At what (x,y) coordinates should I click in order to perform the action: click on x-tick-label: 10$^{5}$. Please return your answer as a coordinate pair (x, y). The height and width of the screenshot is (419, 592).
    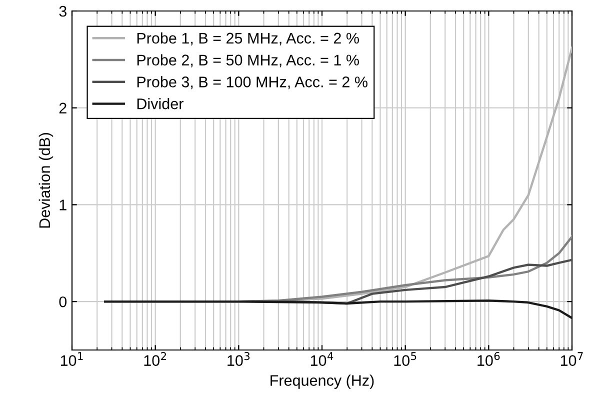
    Looking at the image, I should click on (405, 359).